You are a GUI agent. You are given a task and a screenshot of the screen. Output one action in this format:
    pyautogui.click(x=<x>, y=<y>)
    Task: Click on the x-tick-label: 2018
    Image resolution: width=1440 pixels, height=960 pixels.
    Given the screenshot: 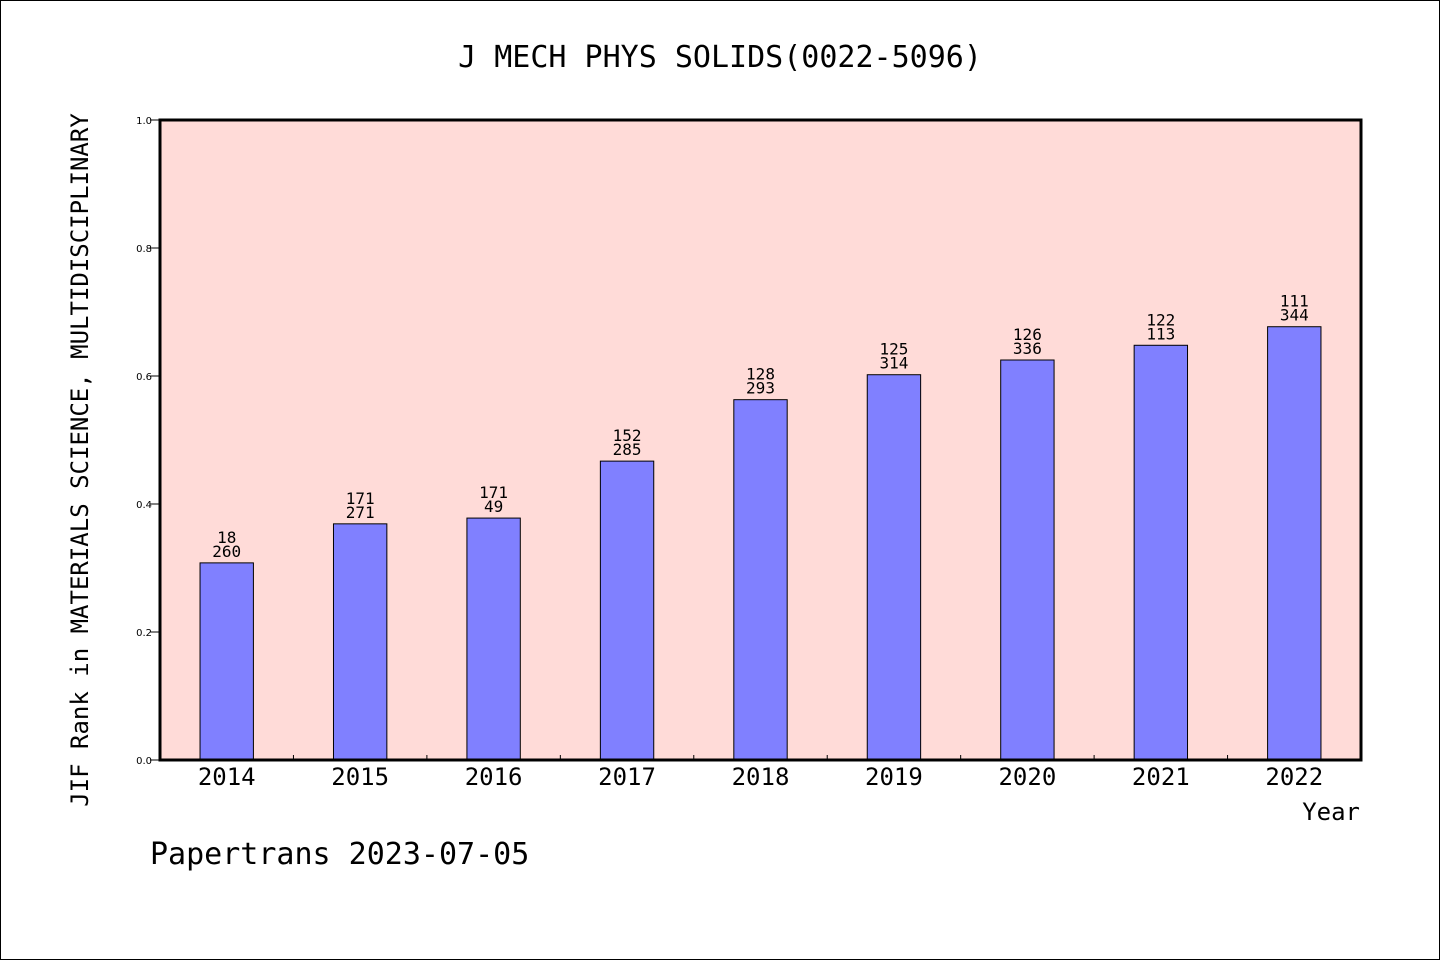 What is the action you would take?
    pyautogui.click(x=761, y=777)
    